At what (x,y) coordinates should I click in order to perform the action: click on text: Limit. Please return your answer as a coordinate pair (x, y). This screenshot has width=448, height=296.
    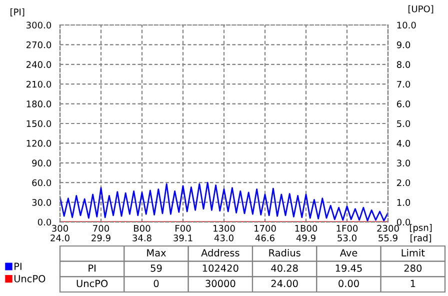
    Looking at the image, I should click on (413, 252).